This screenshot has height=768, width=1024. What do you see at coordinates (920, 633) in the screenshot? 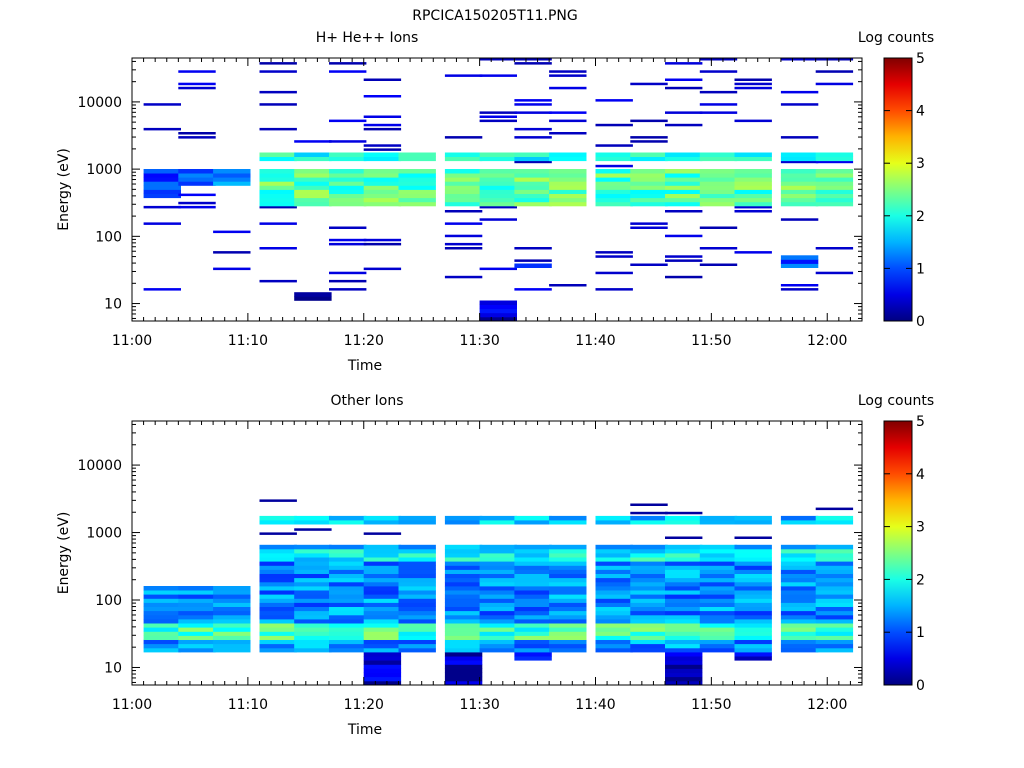
I see `colorbar-tick-label: 1` at bounding box center [920, 633].